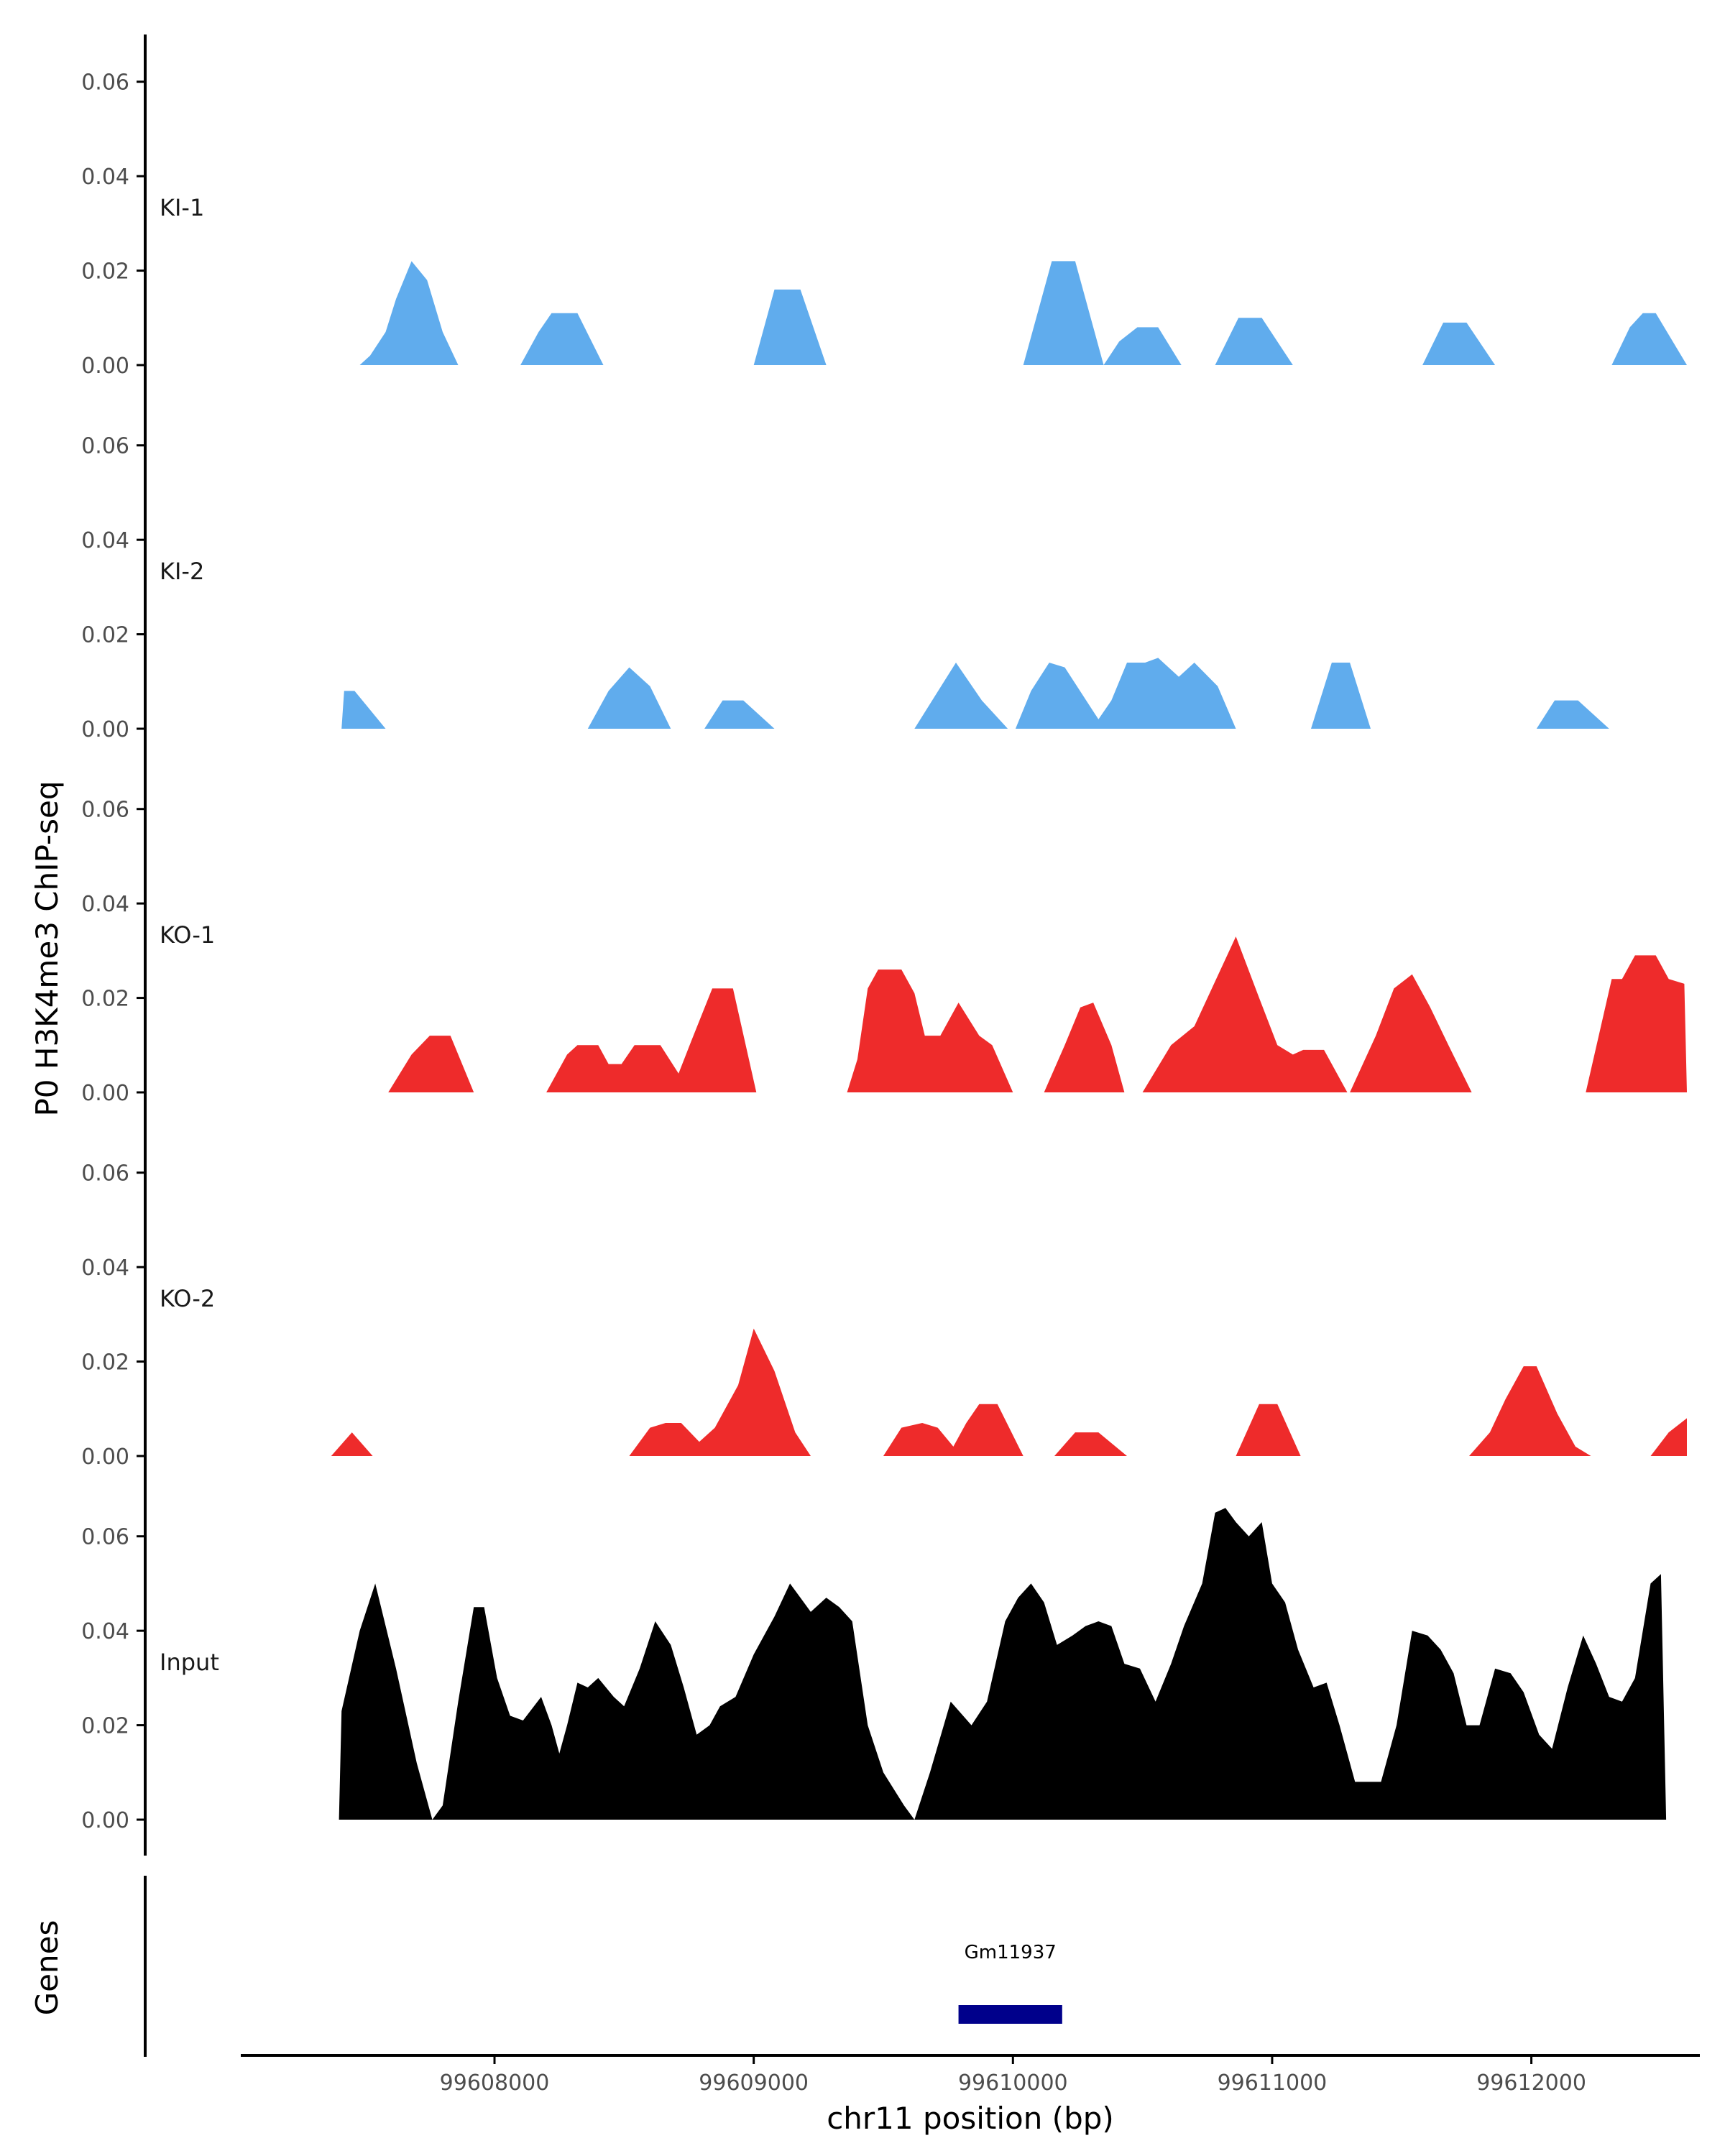  I want to click on genes-axis-title: Genes, so click(47, 1968).